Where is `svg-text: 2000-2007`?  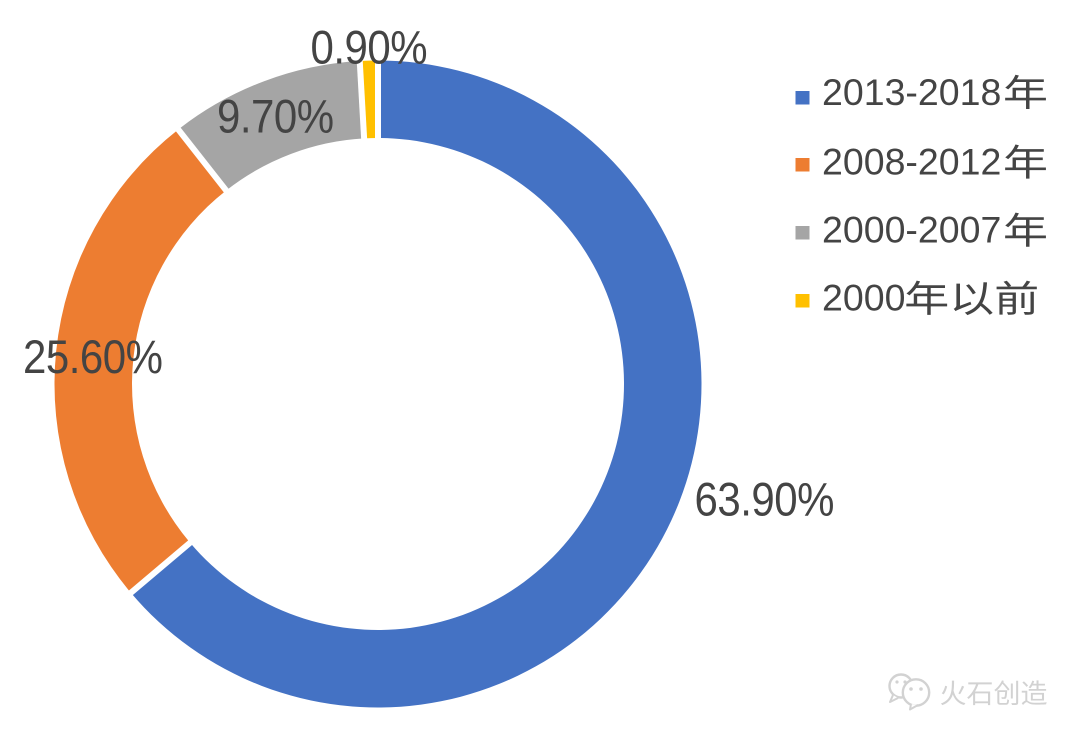
svg-text: 2000-2007 is located at coordinates (911, 230).